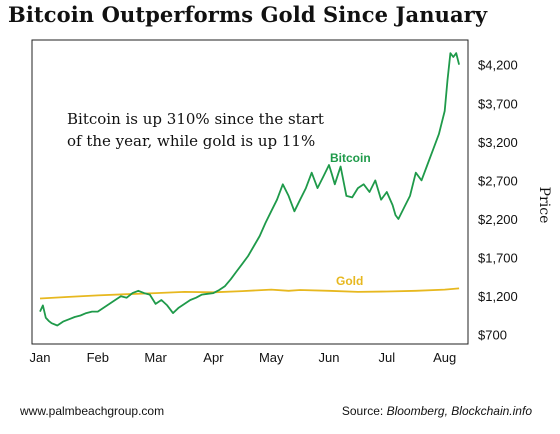 The height and width of the screenshot is (434, 560). What do you see at coordinates (249, 293) in the screenshot?
I see `series-line-gold` at bounding box center [249, 293].